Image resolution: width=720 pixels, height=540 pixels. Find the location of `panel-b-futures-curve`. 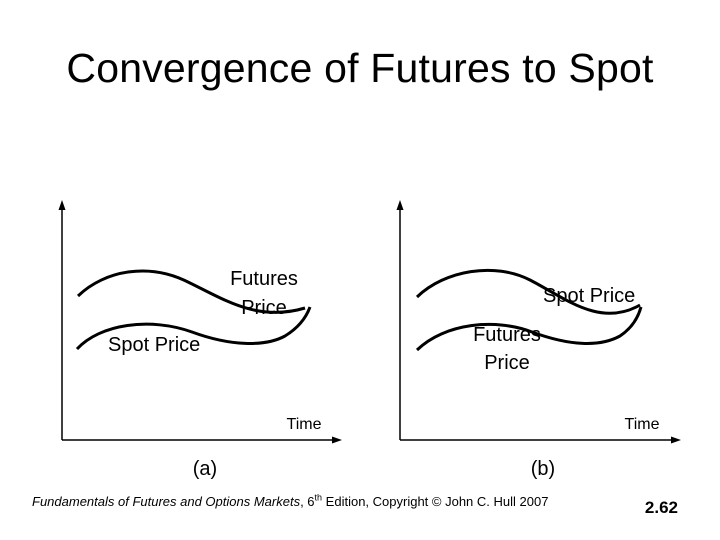

panel-b-futures-curve is located at coordinates (529, 329).